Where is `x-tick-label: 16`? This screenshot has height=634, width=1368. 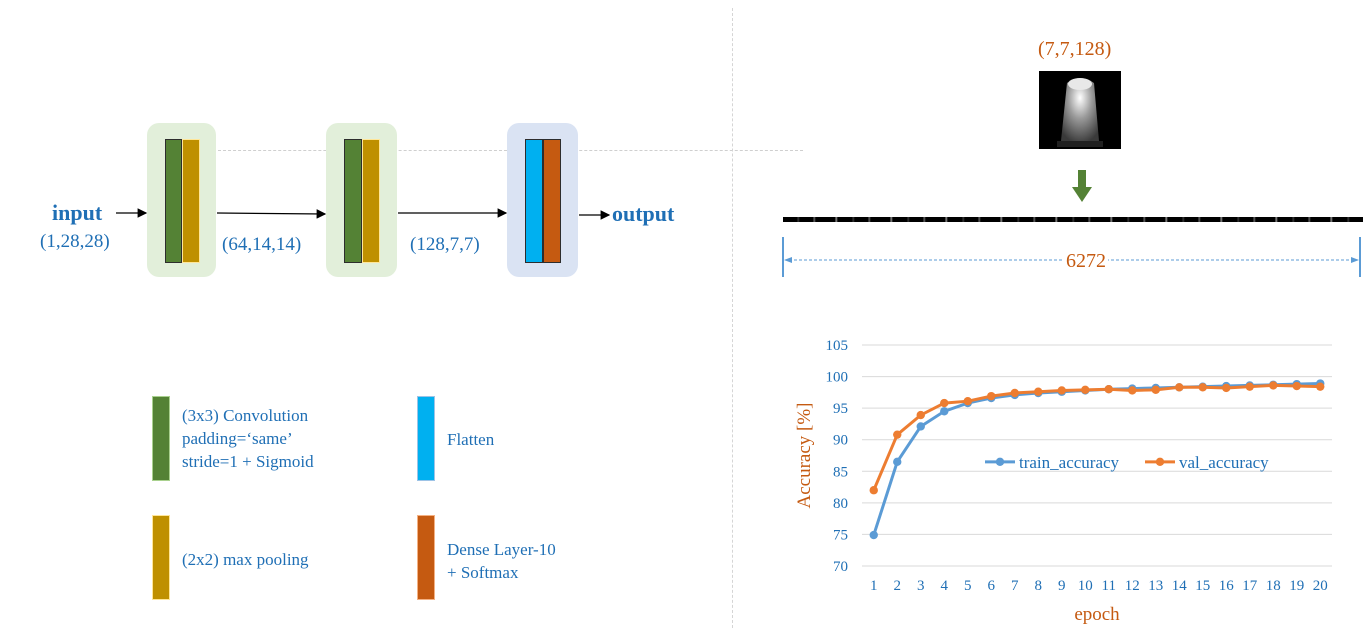
x-tick-label: 16 is located at coordinates (1227, 586).